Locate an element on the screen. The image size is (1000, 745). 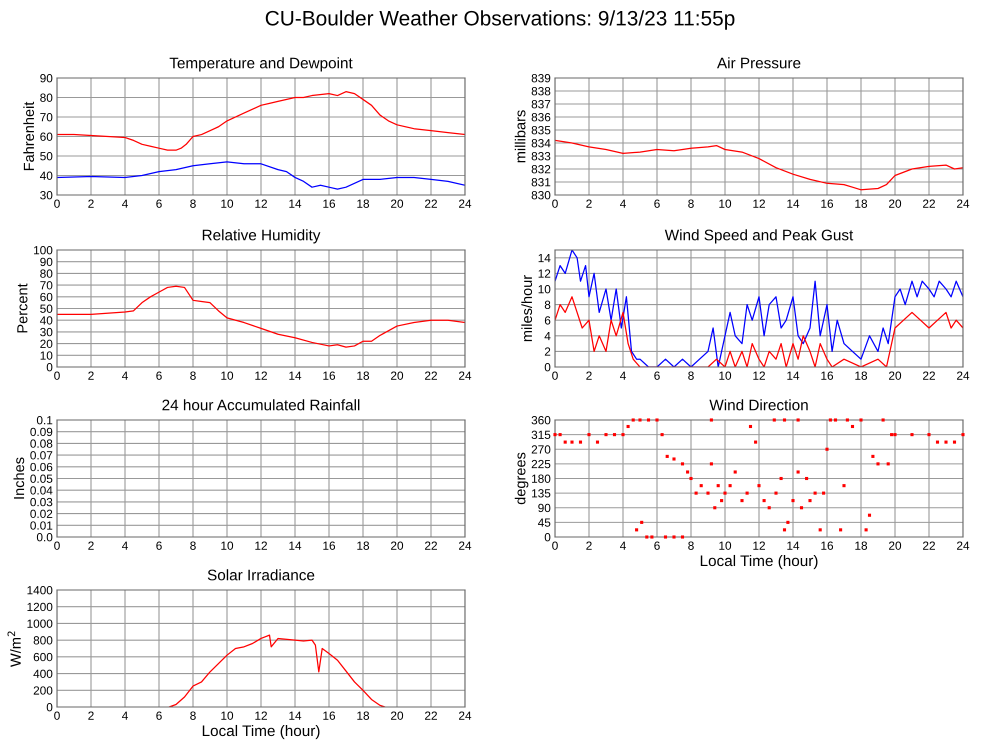
chart-title: Wind Direction is located at coordinates (758, 404).